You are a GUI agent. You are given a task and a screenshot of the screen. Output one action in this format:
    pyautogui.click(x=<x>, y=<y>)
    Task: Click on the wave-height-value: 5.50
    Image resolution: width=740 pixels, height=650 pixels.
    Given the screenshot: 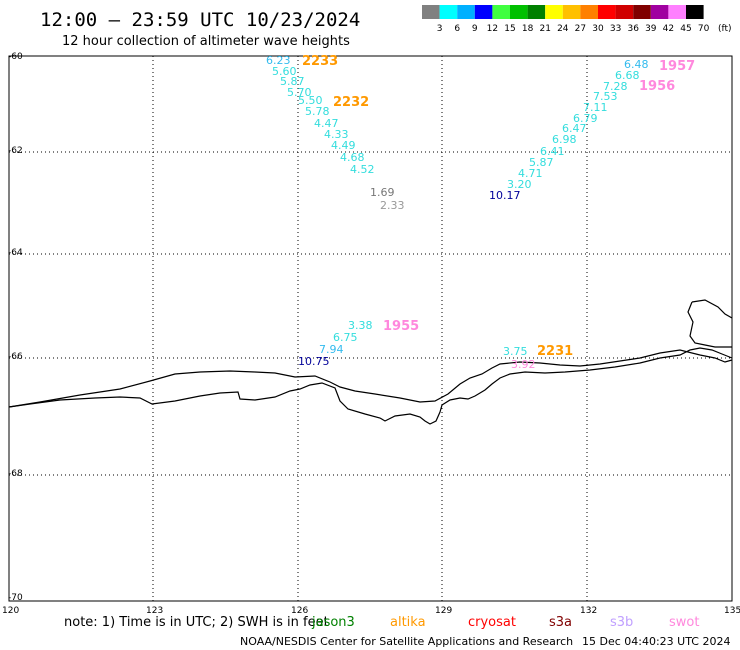 What is the action you would take?
    pyautogui.click(x=310, y=100)
    